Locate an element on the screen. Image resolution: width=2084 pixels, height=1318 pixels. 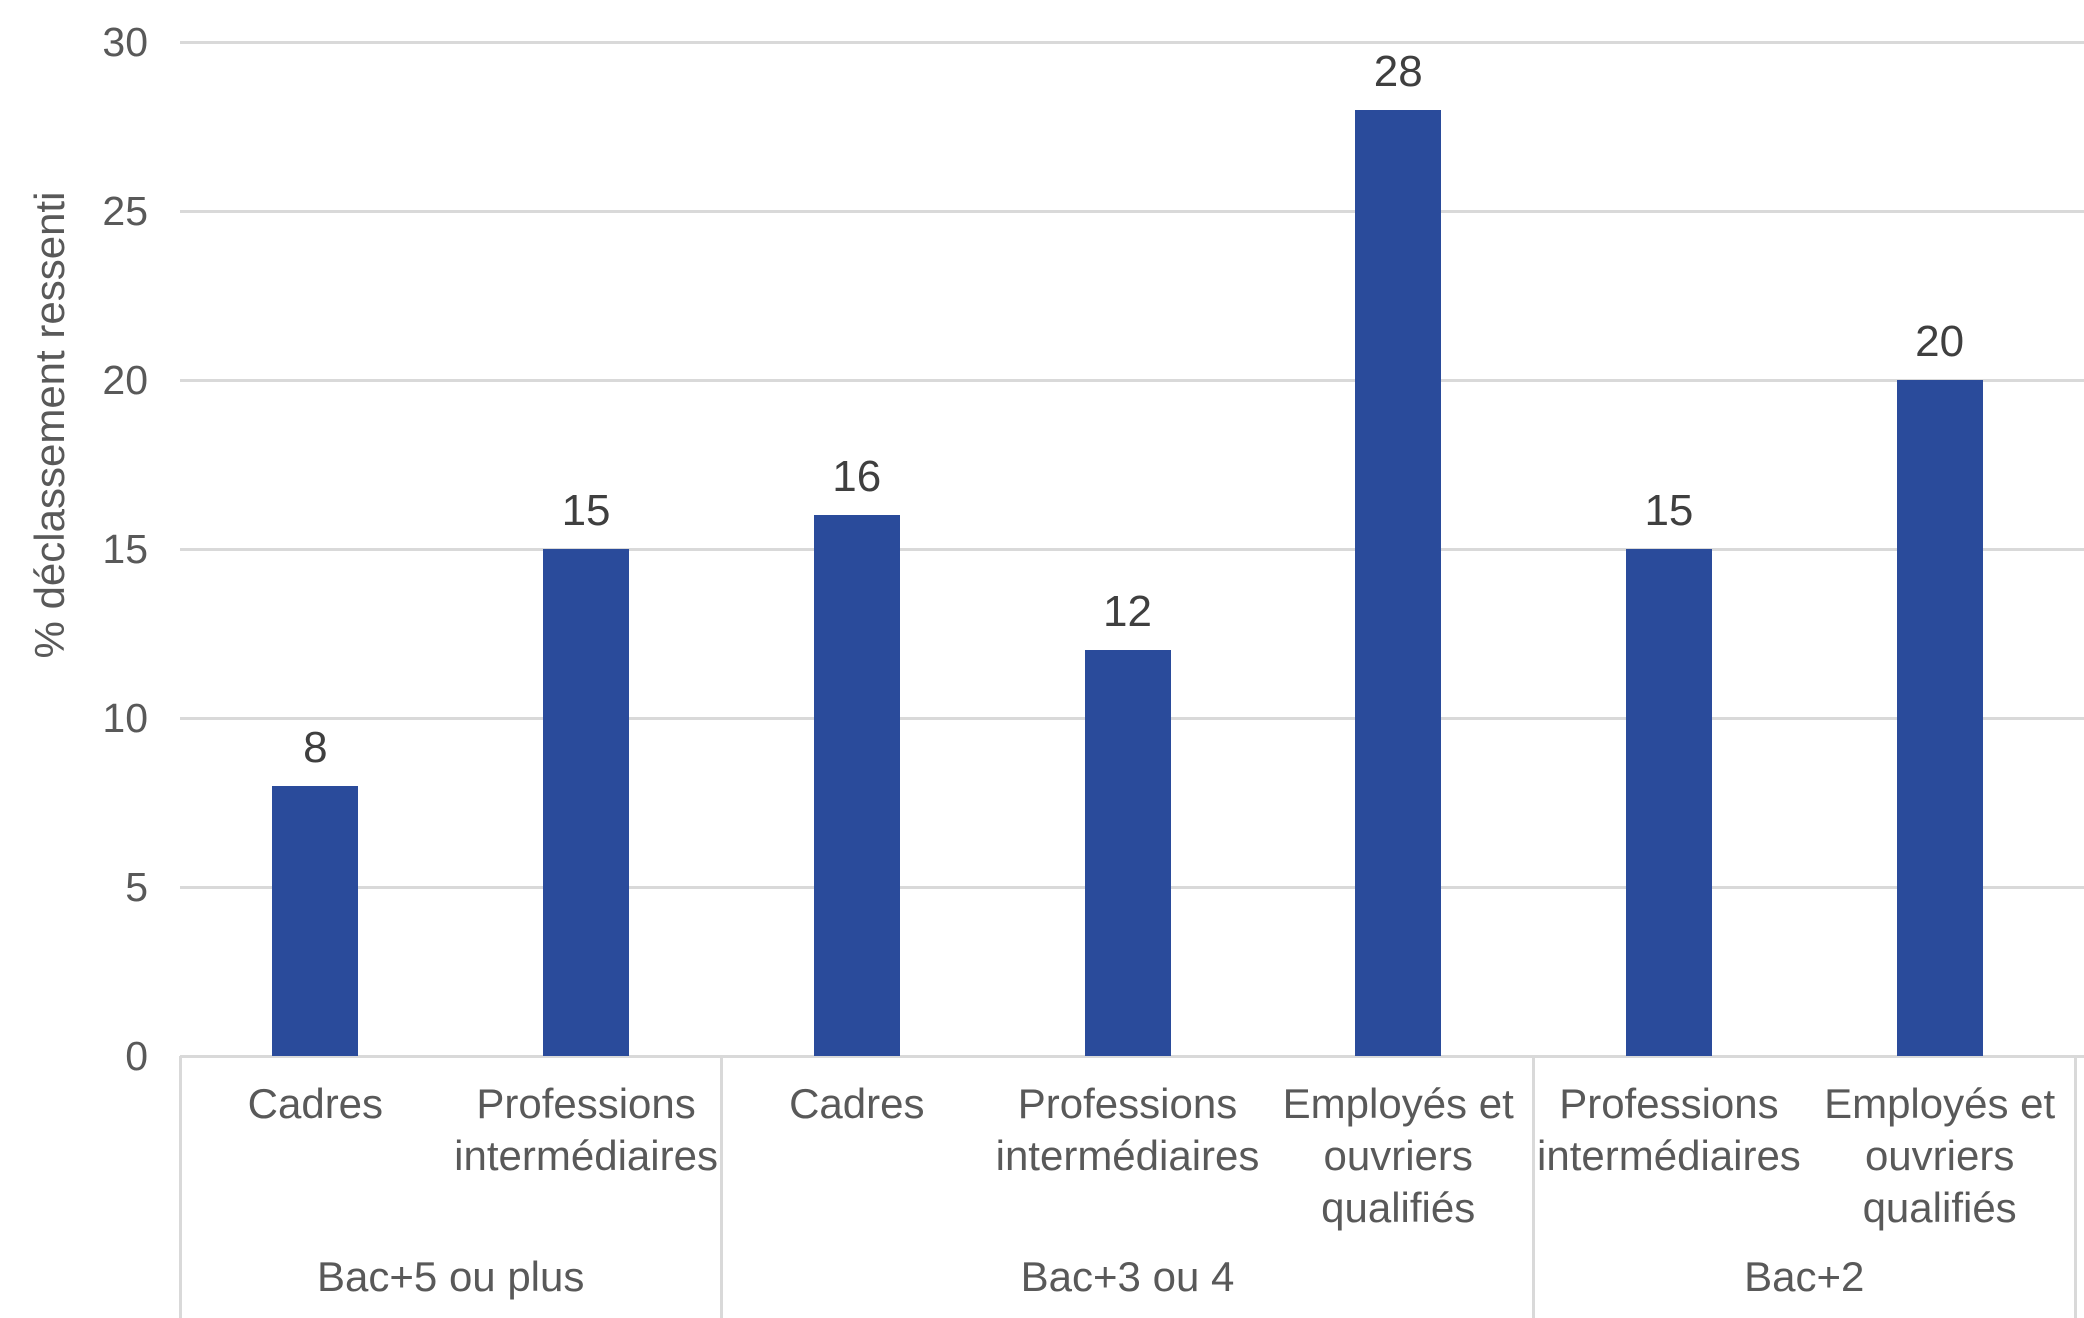
group-label: Bac+2 is located at coordinates (1804, 1276).